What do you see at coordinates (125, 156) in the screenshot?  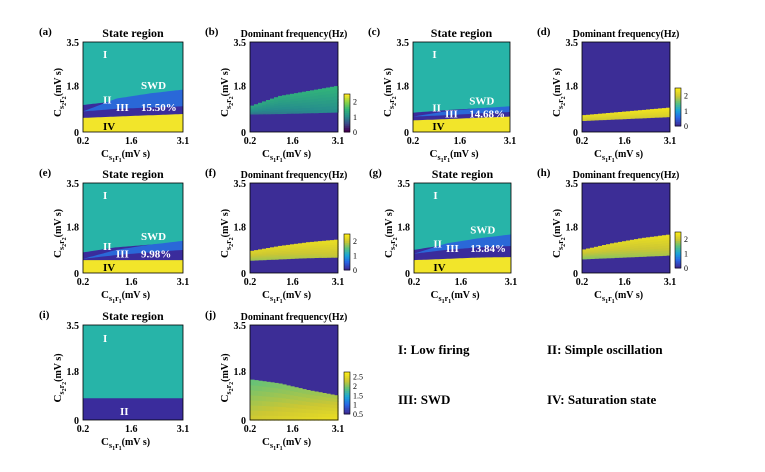 I see `x-axis-label: Cs1r1(mV s)` at bounding box center [125, 156].